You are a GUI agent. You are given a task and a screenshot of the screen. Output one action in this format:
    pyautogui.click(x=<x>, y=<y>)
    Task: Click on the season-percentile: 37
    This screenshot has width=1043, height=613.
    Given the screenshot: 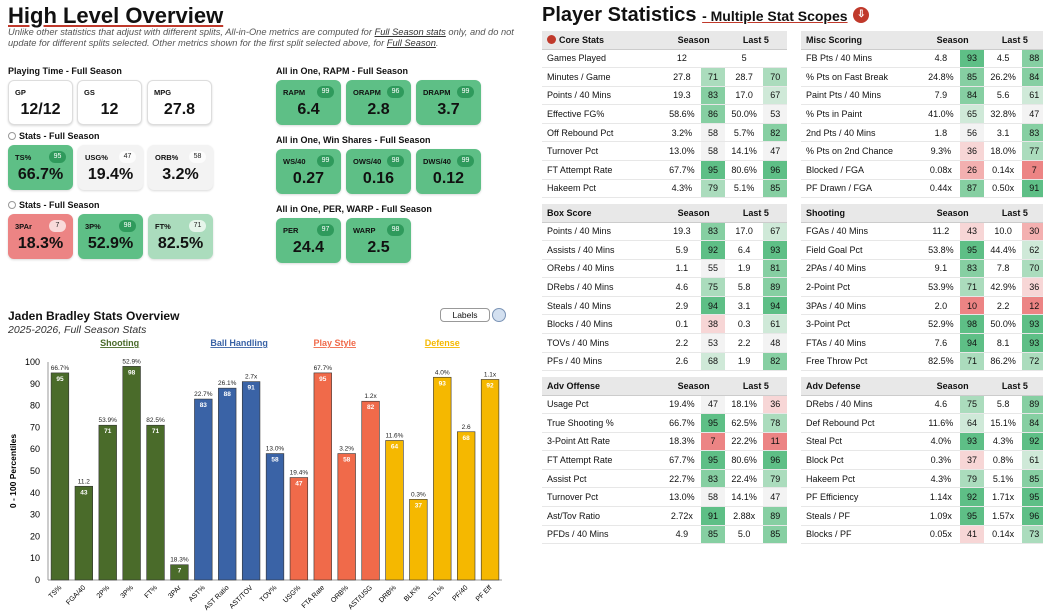 What is the action you would take?
    pyautogui.click(x=972, y=460)
    